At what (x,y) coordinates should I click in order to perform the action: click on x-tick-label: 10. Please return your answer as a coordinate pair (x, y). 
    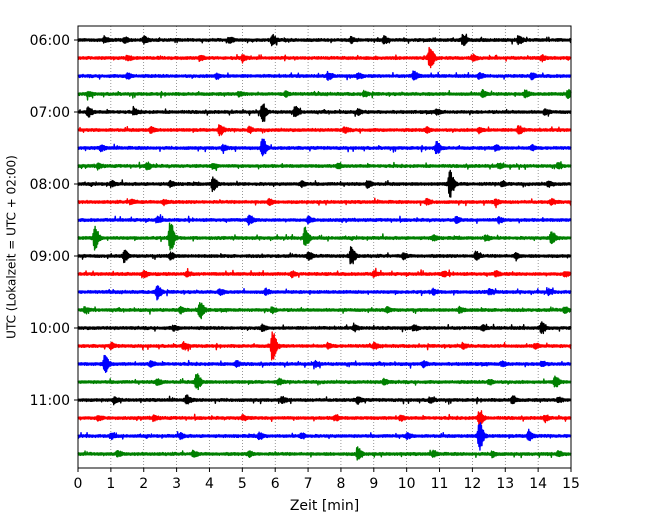
    Looking at the image, I should click on (407, 484).